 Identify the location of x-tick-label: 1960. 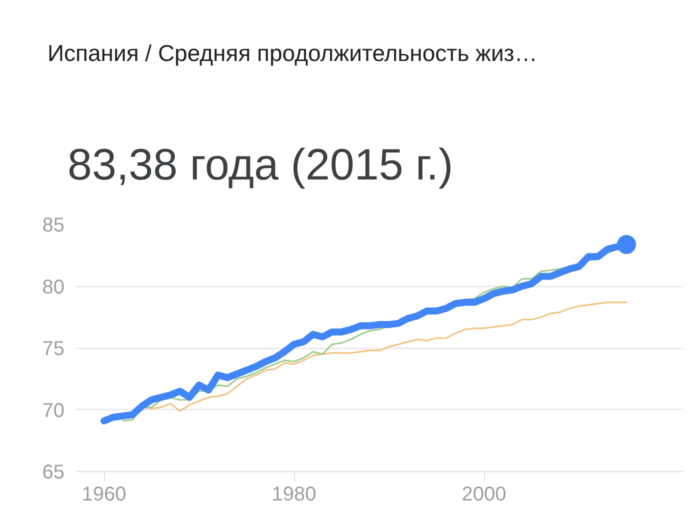
(104, 495).